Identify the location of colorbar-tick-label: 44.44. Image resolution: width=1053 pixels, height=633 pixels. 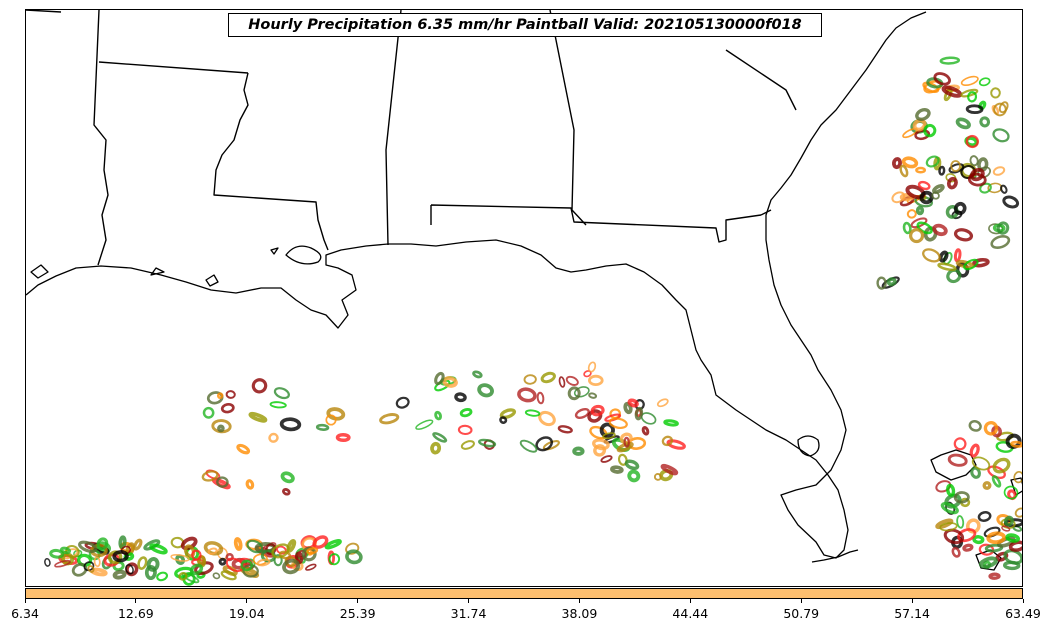
(690, 613).